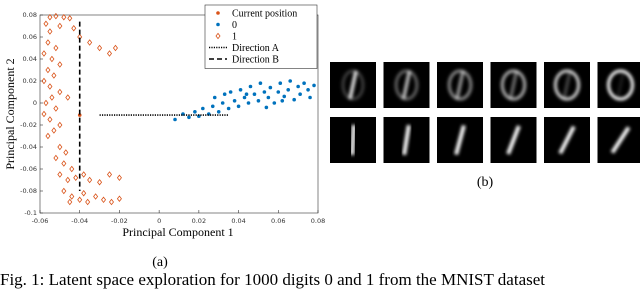 The height and width of the screenshot is (289, 640). I want to click on panel-label: (b), so click(485, 182).